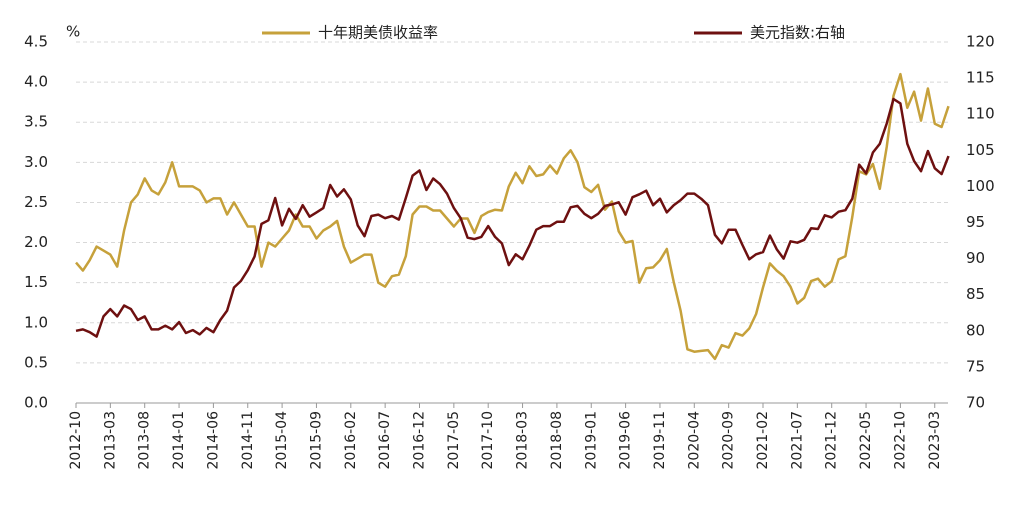 Image resolution: width=1024 pixels, height=521 pixels. I want to click on x-tick-label: 2022-10, so click(900, 440).